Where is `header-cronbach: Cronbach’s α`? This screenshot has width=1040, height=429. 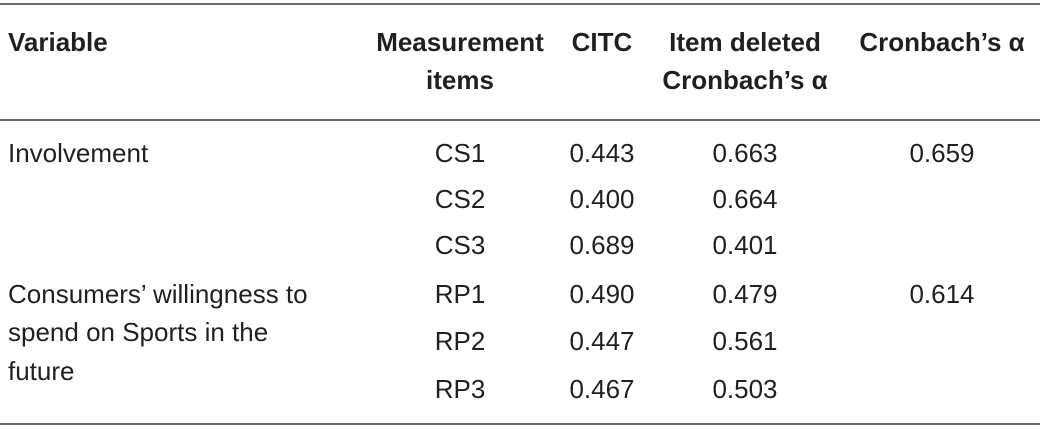
header-cronbach: Cronbach’s α is located at coordinates (942, 42).